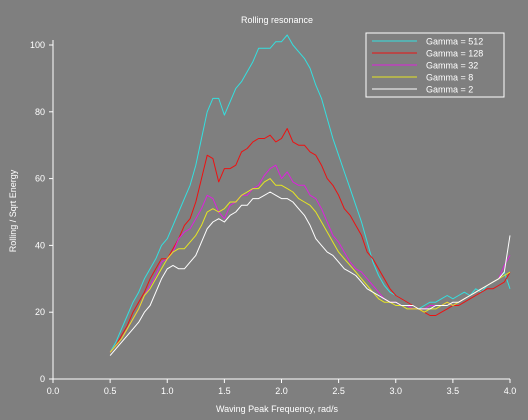  Describe the element at coordinates (13, 210) in the screenshot. I see `y-axis-label: Rolling / Sqrt Energy` at that location.